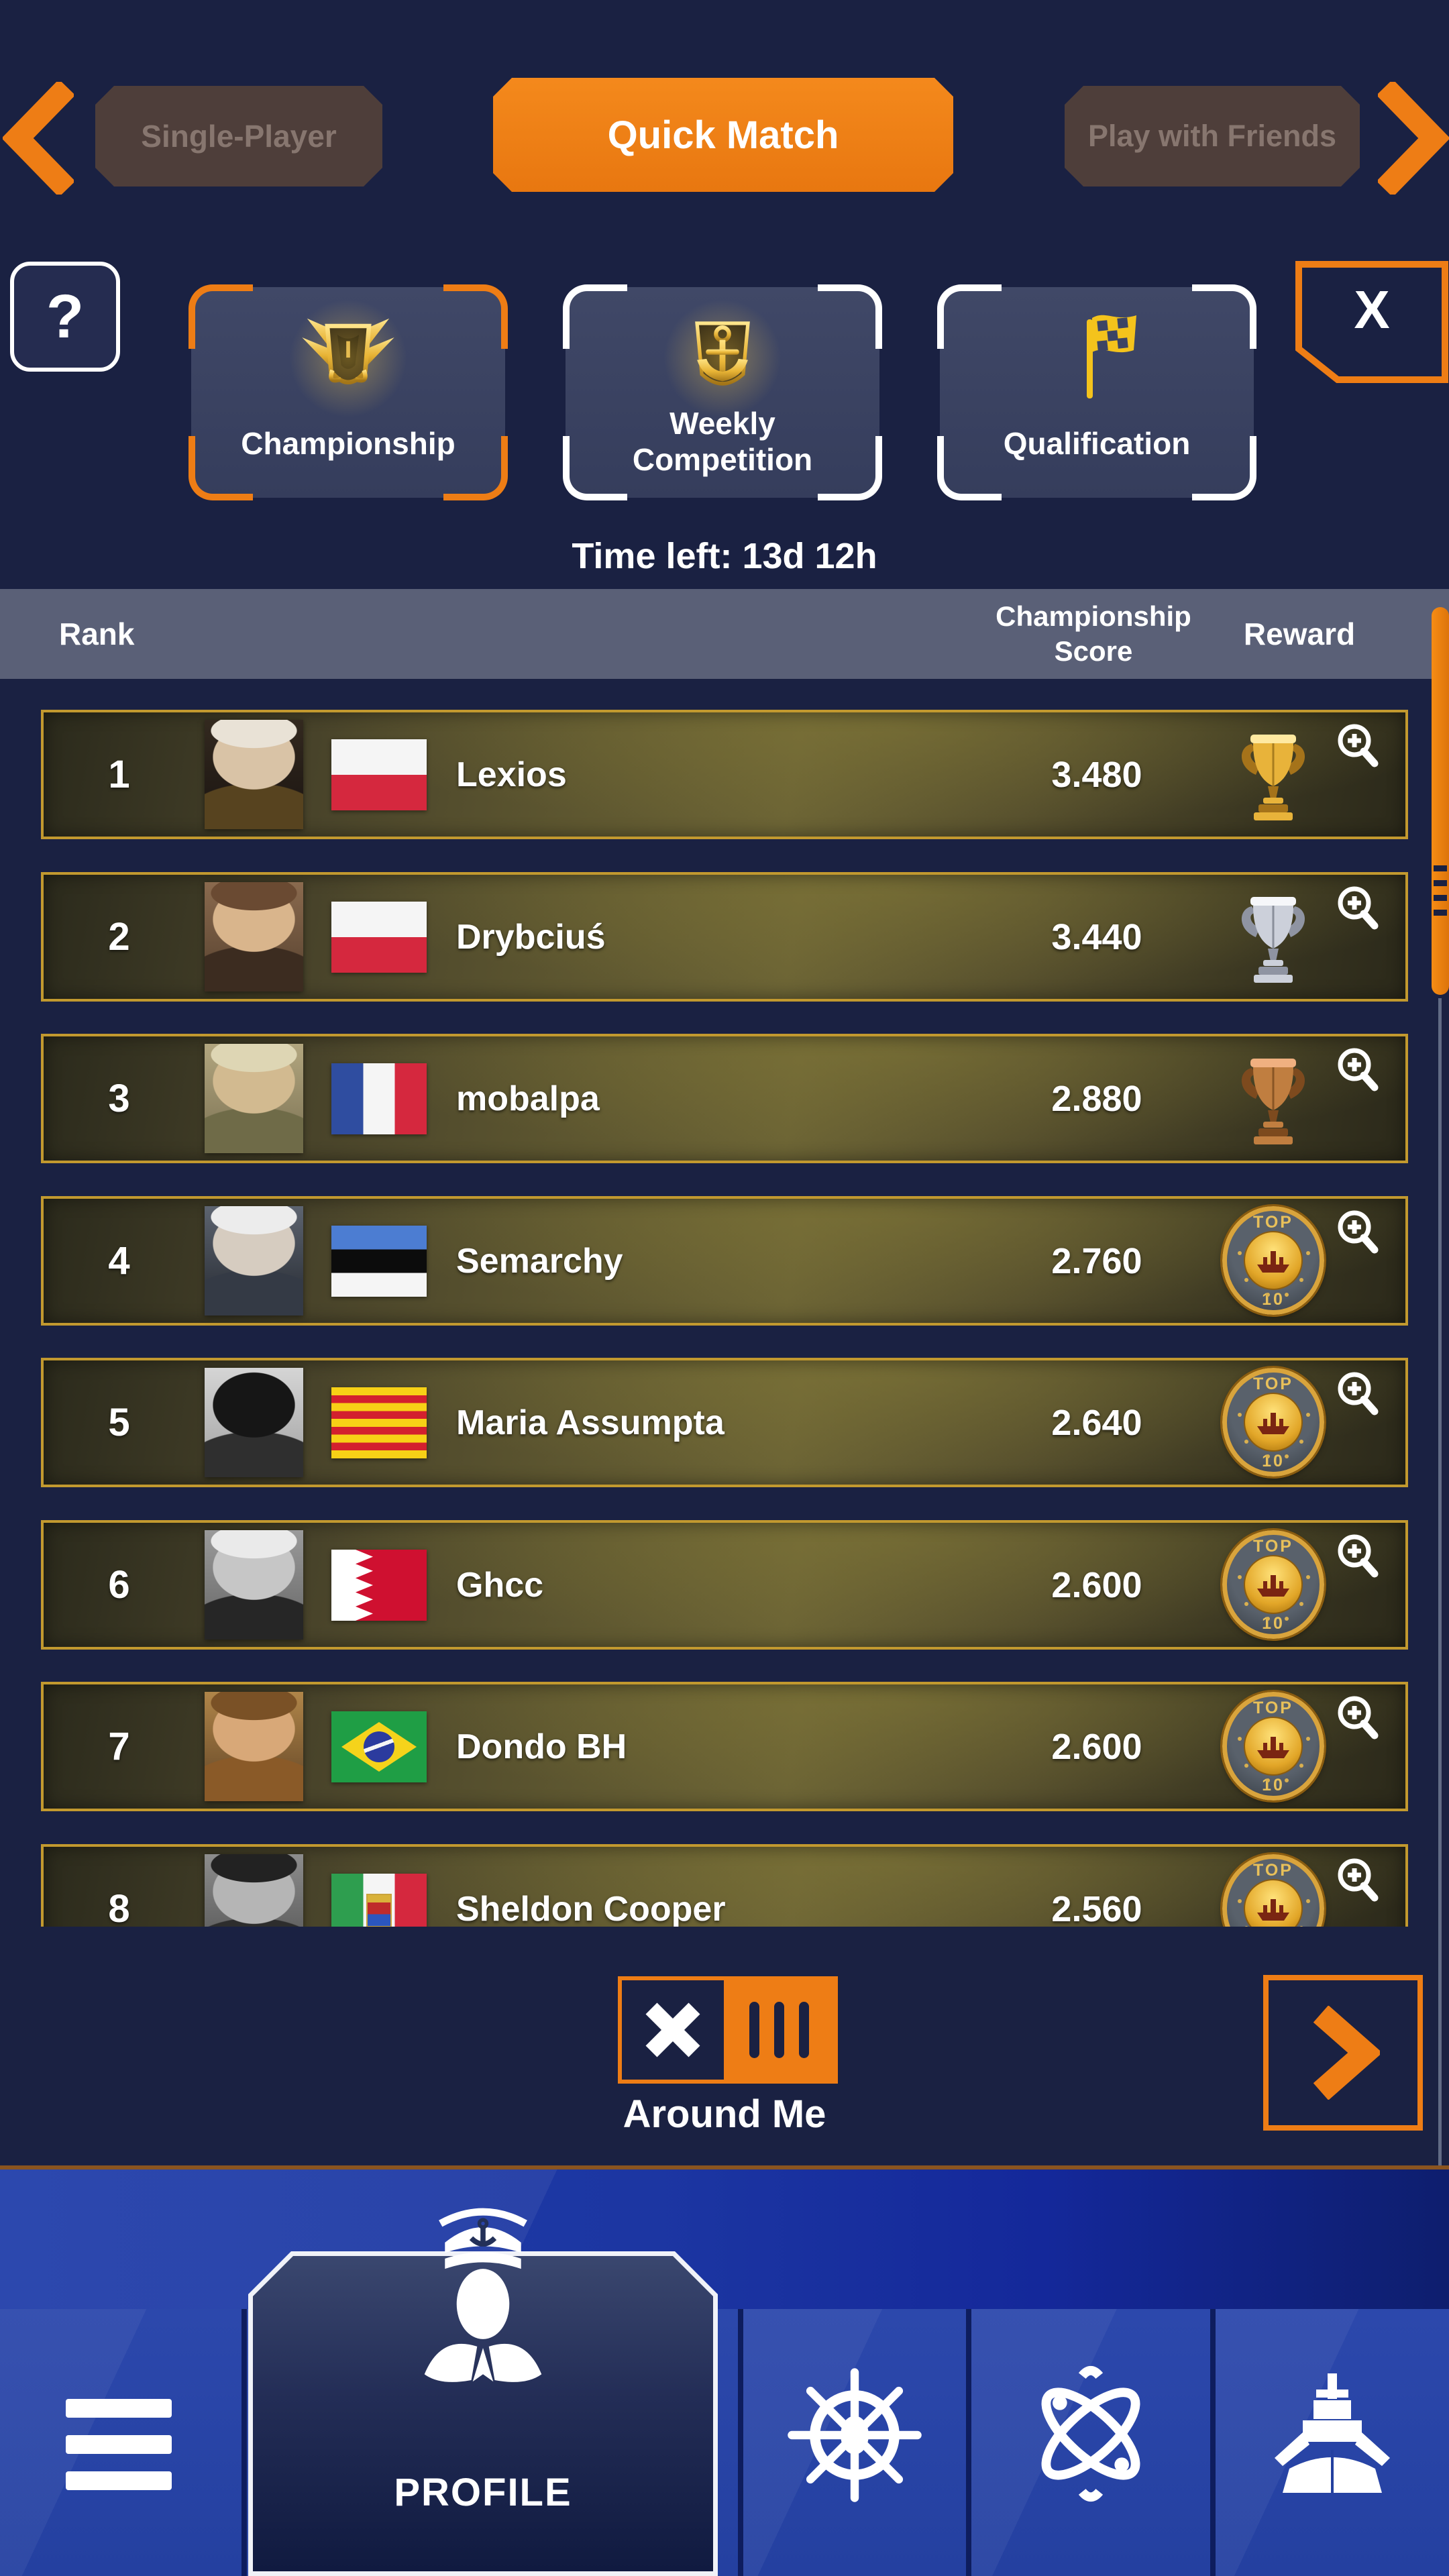 The width and height of the screenshot is (1449, 2576). I want to click on tab-play-with-friends: Play with Friends, so click(1212, 136).